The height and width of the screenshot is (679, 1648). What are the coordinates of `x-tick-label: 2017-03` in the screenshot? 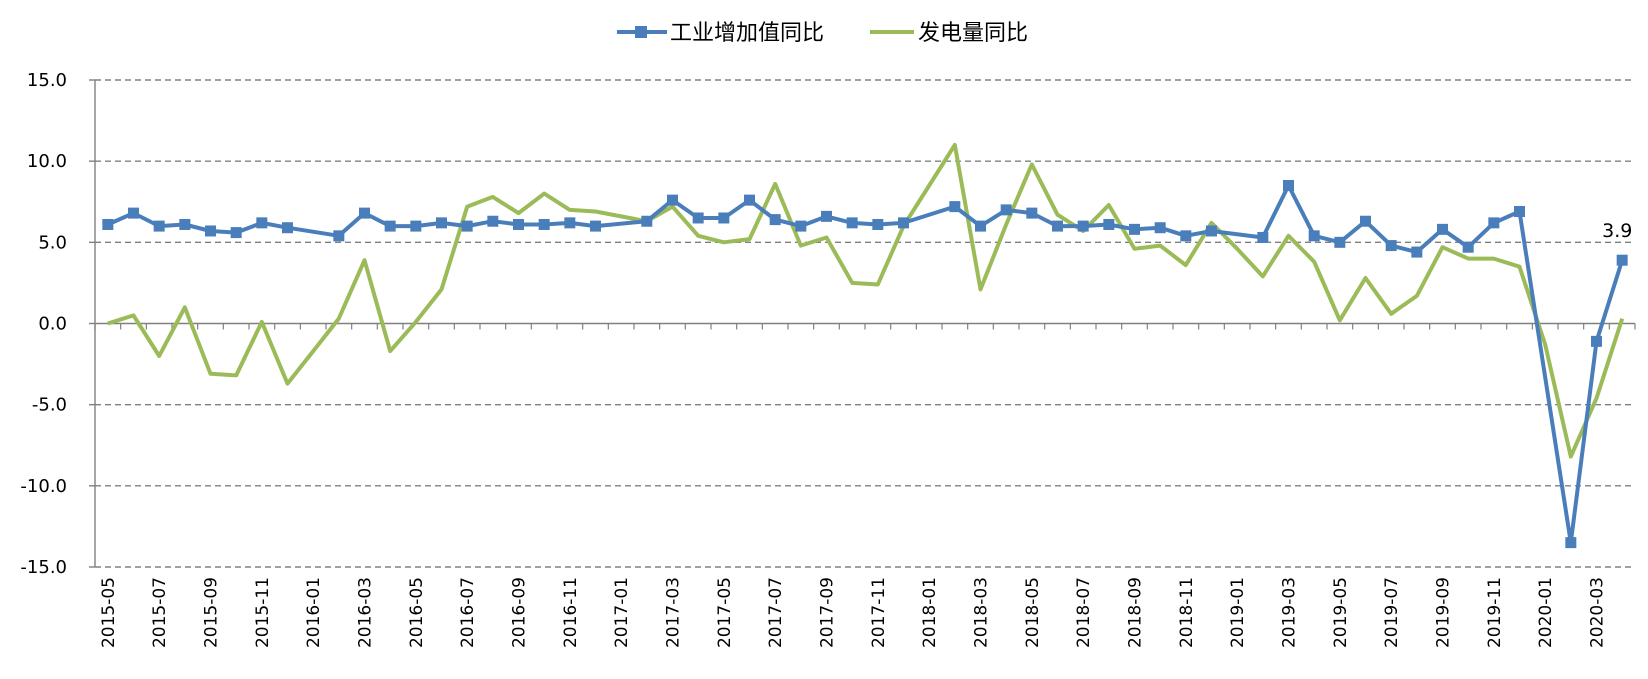 It's located at (674, 612).